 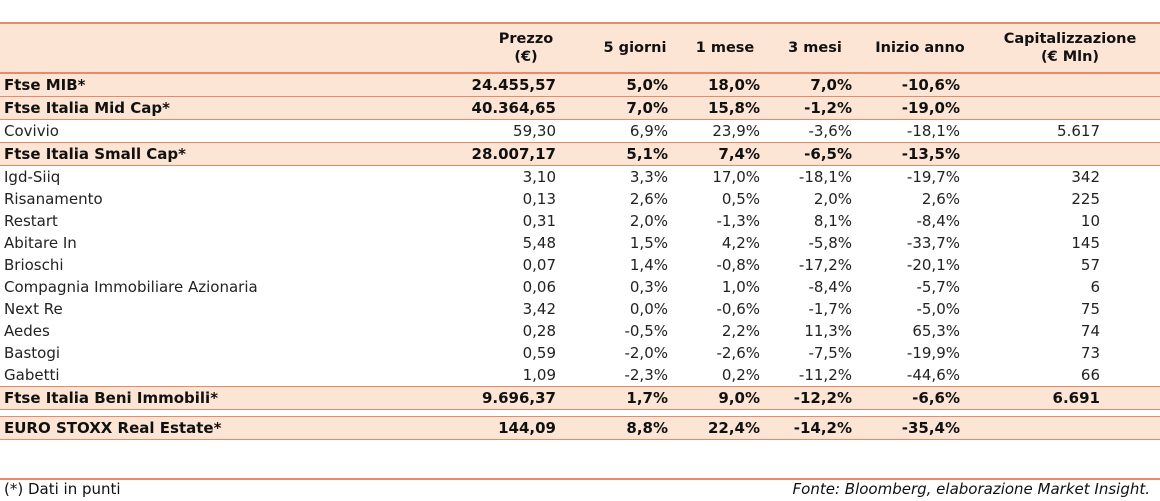 I want to click on stock-row: Brioschi 0,07 1,4% -0,8% -17,2% -20,1% 57, so click(x=580, y=265).